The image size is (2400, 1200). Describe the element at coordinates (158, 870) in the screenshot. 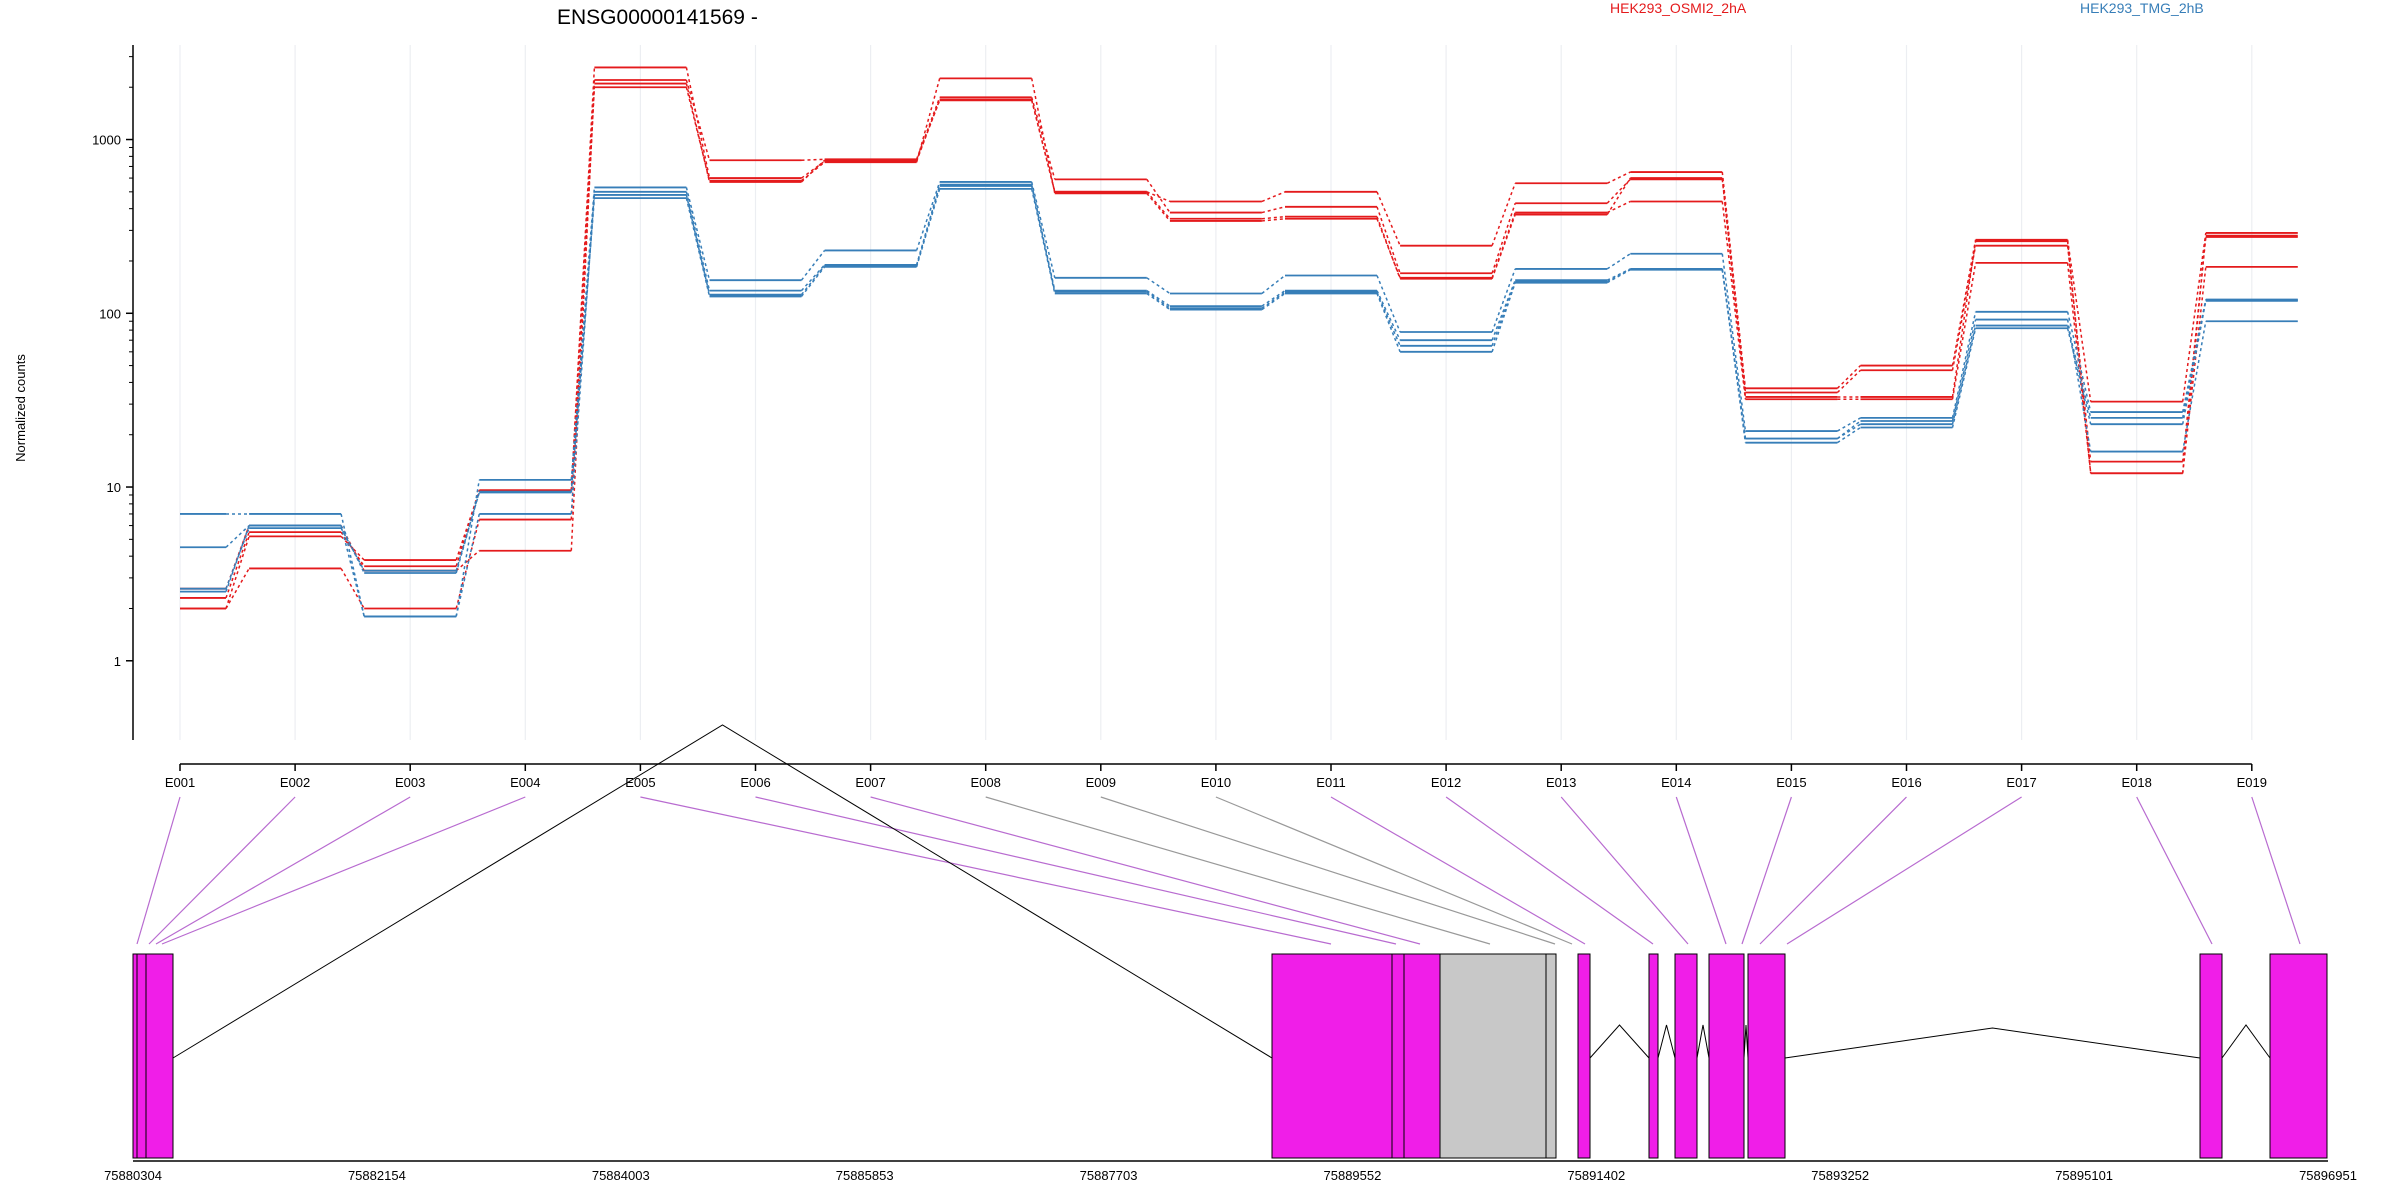

I see `exon-connector-e001` at that location.